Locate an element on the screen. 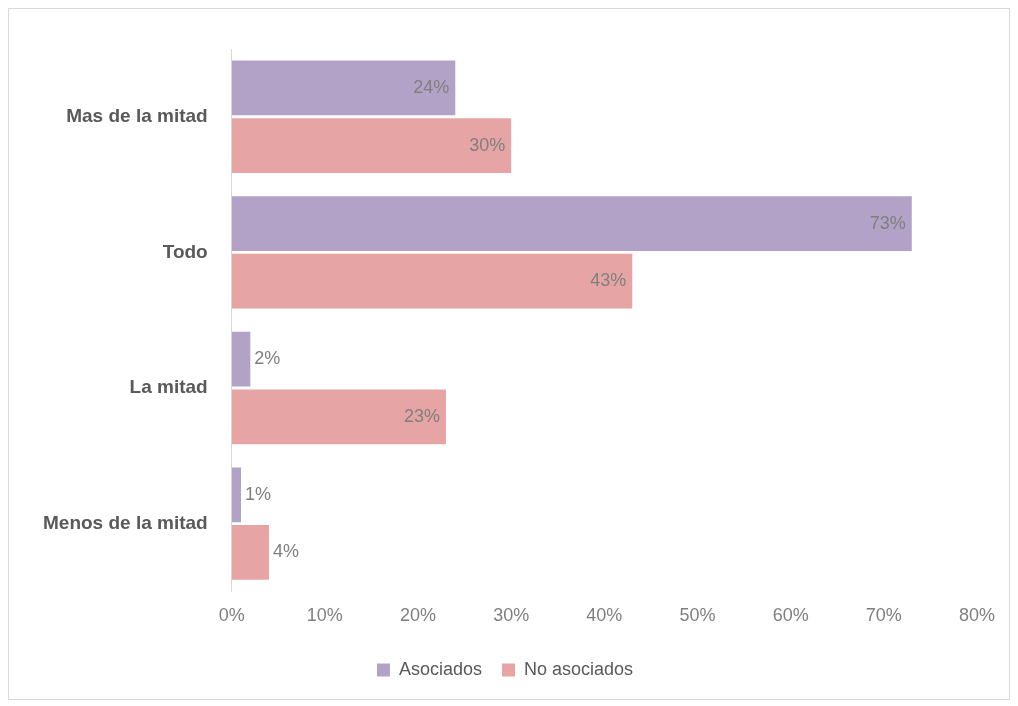  data-label: 30% is located at coordinates (487, 144).